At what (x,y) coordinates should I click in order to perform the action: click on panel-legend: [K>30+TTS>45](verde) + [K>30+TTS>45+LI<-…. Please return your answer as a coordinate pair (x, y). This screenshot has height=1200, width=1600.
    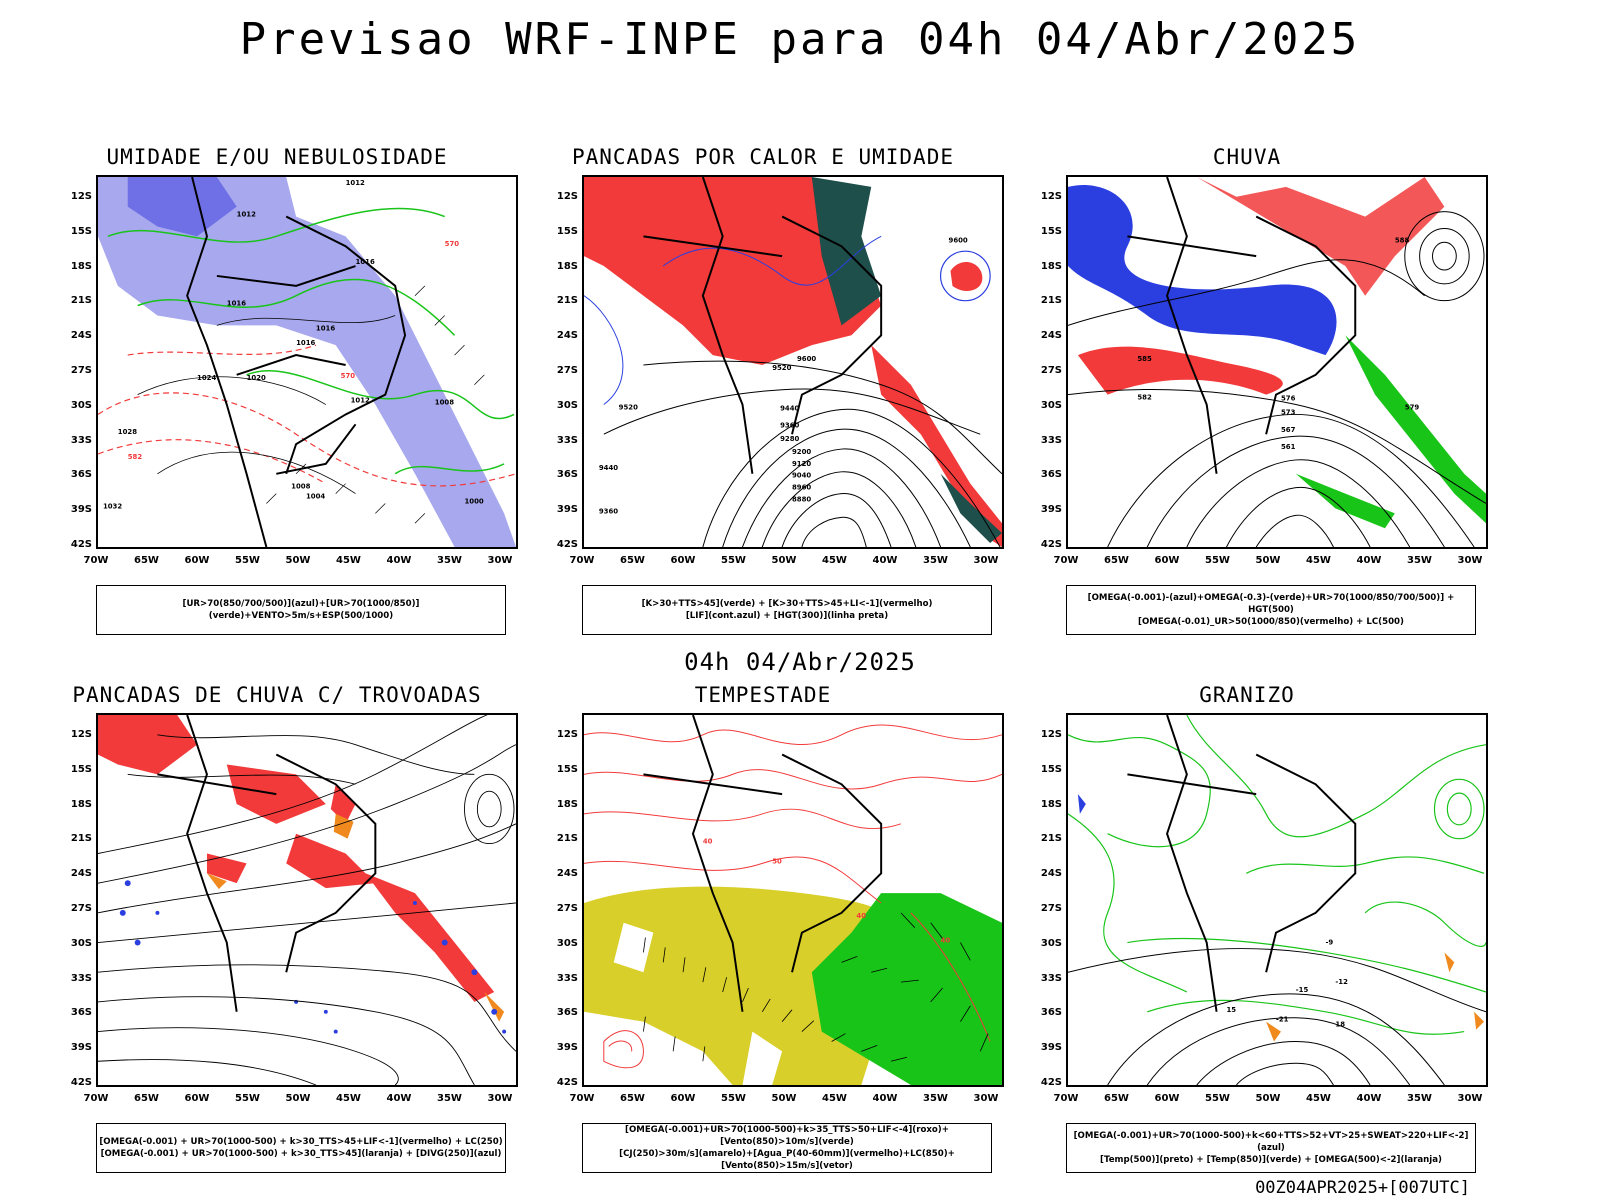
    Looking at the image, I should click on (787, 610).